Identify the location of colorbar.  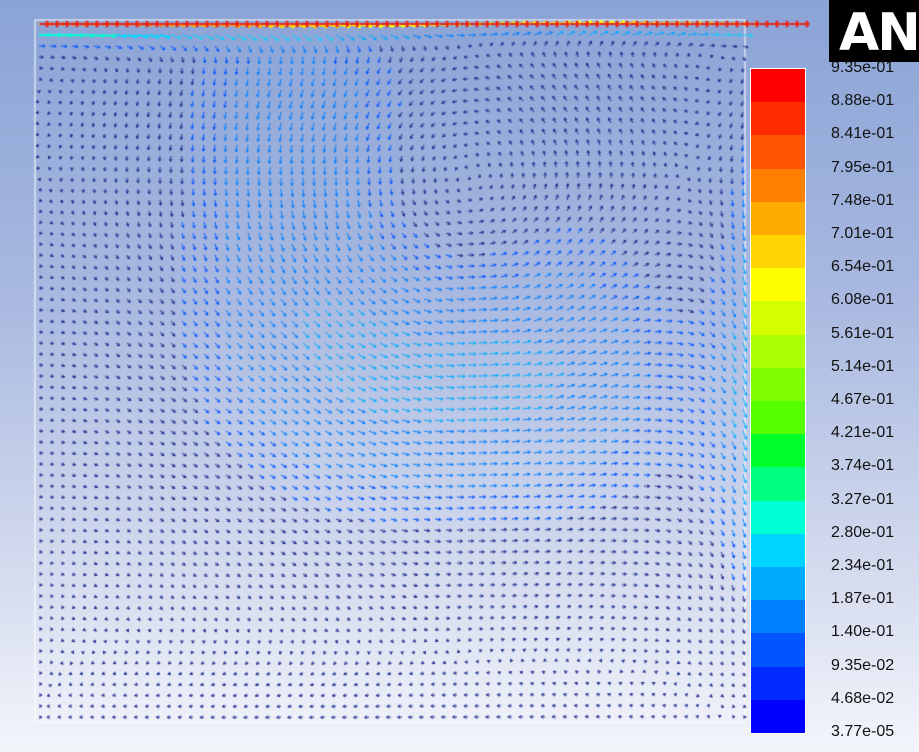
(778, 401).